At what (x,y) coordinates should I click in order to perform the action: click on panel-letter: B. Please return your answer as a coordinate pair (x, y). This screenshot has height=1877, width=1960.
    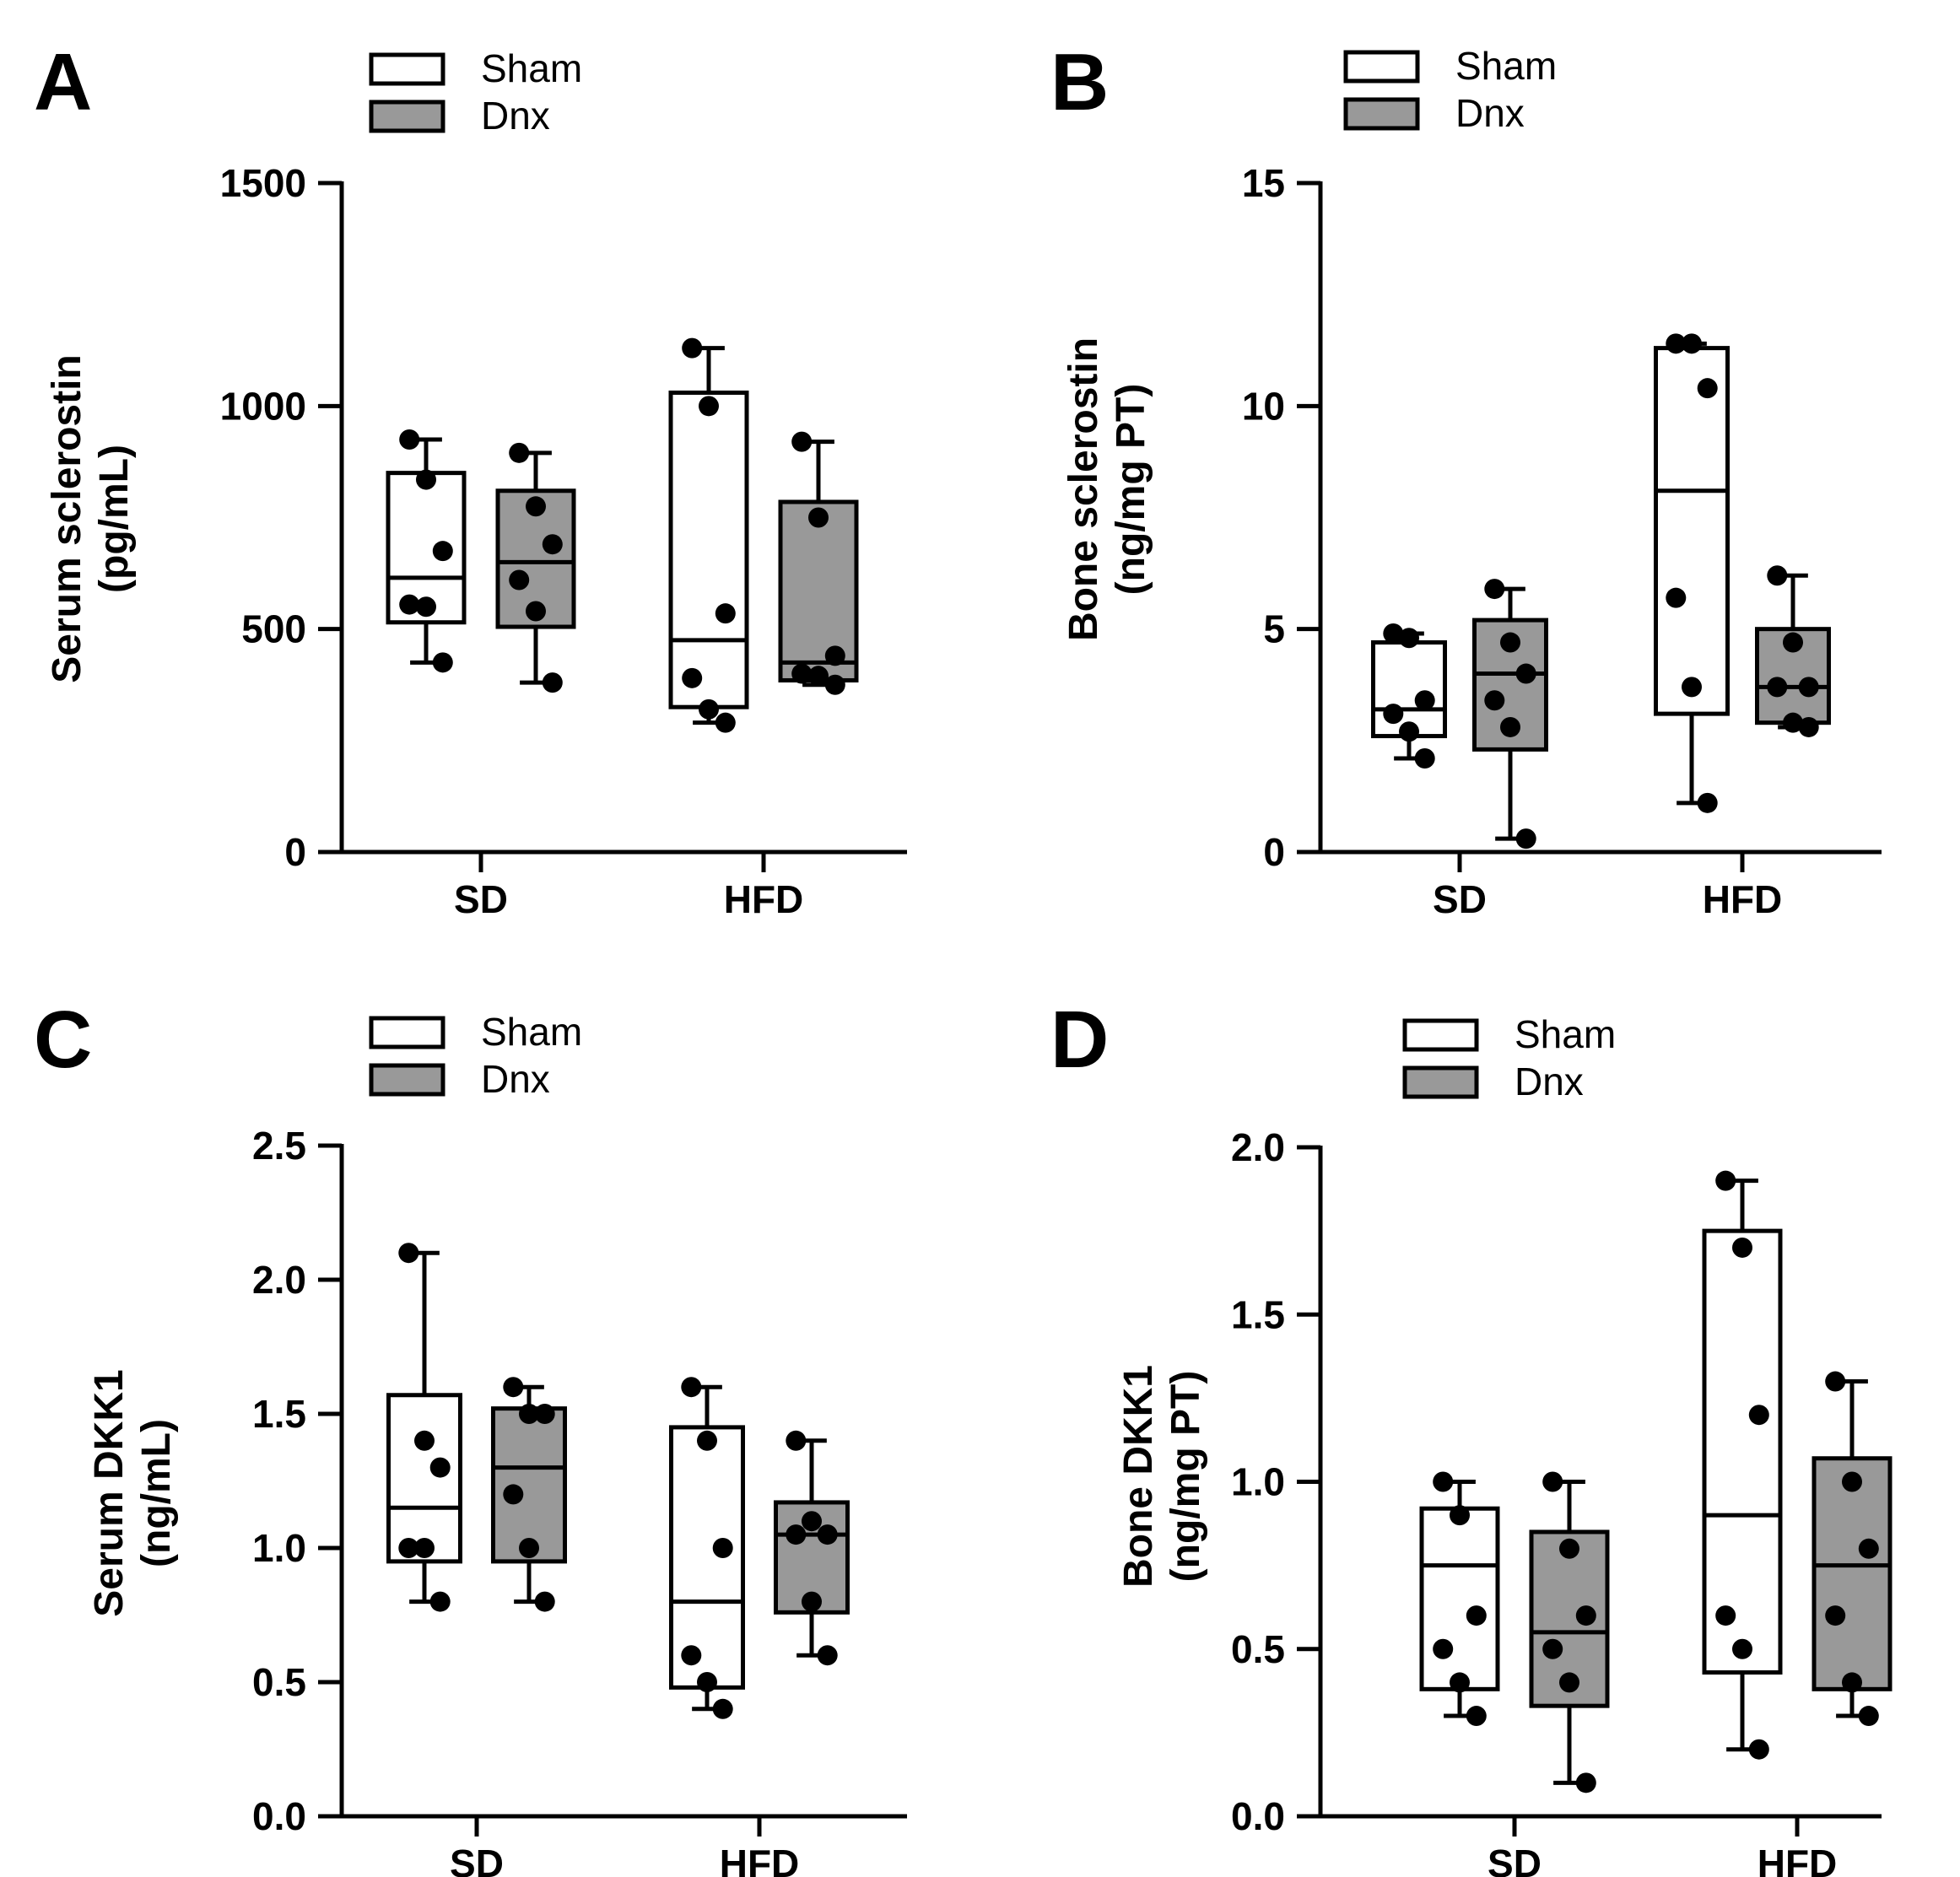
    Looking at the image, I should click on (1079, 82).